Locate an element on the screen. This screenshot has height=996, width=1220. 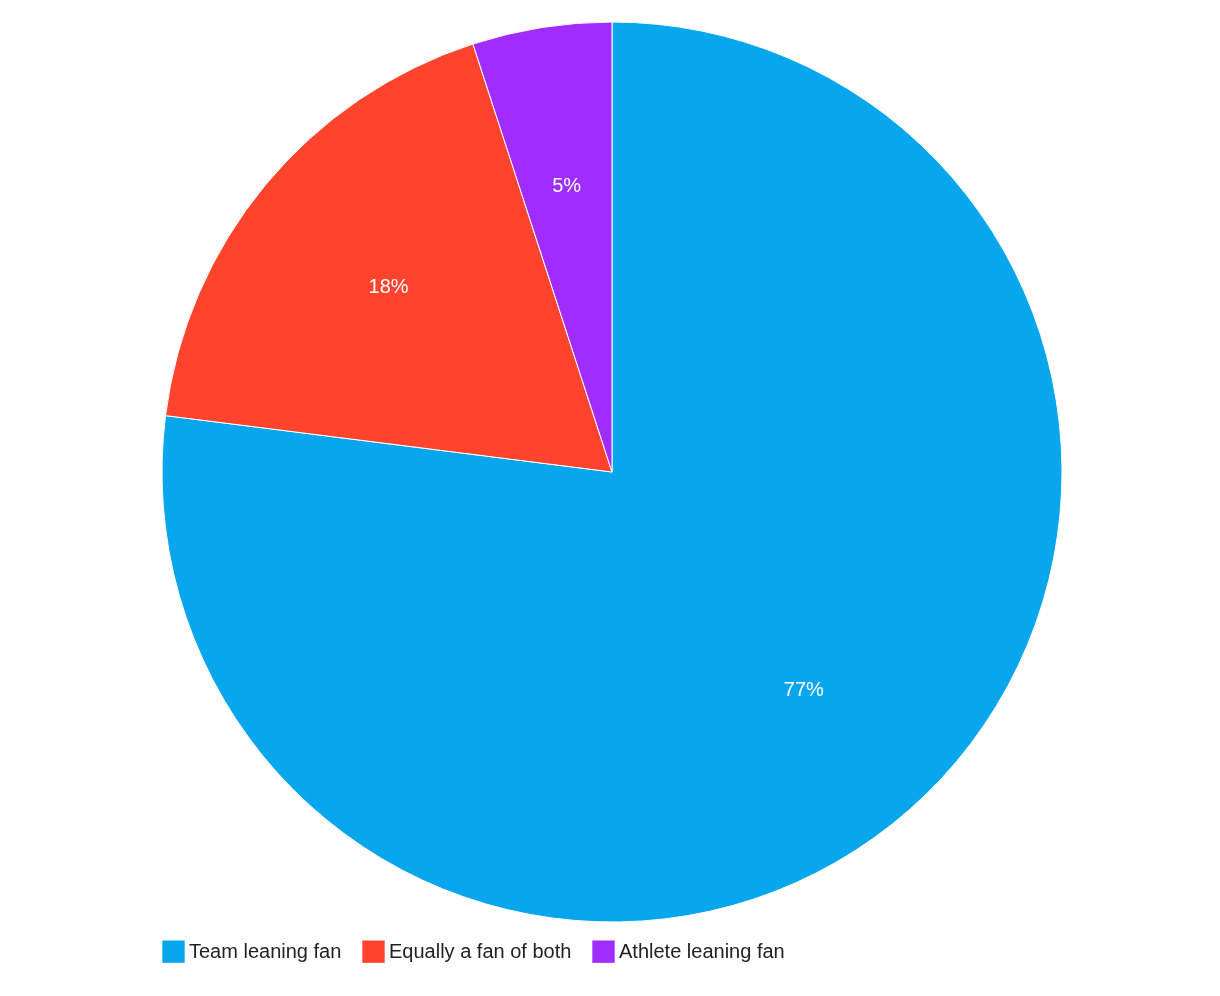
legend-label: Equally a fan of both is located at coordinates (480, 950).